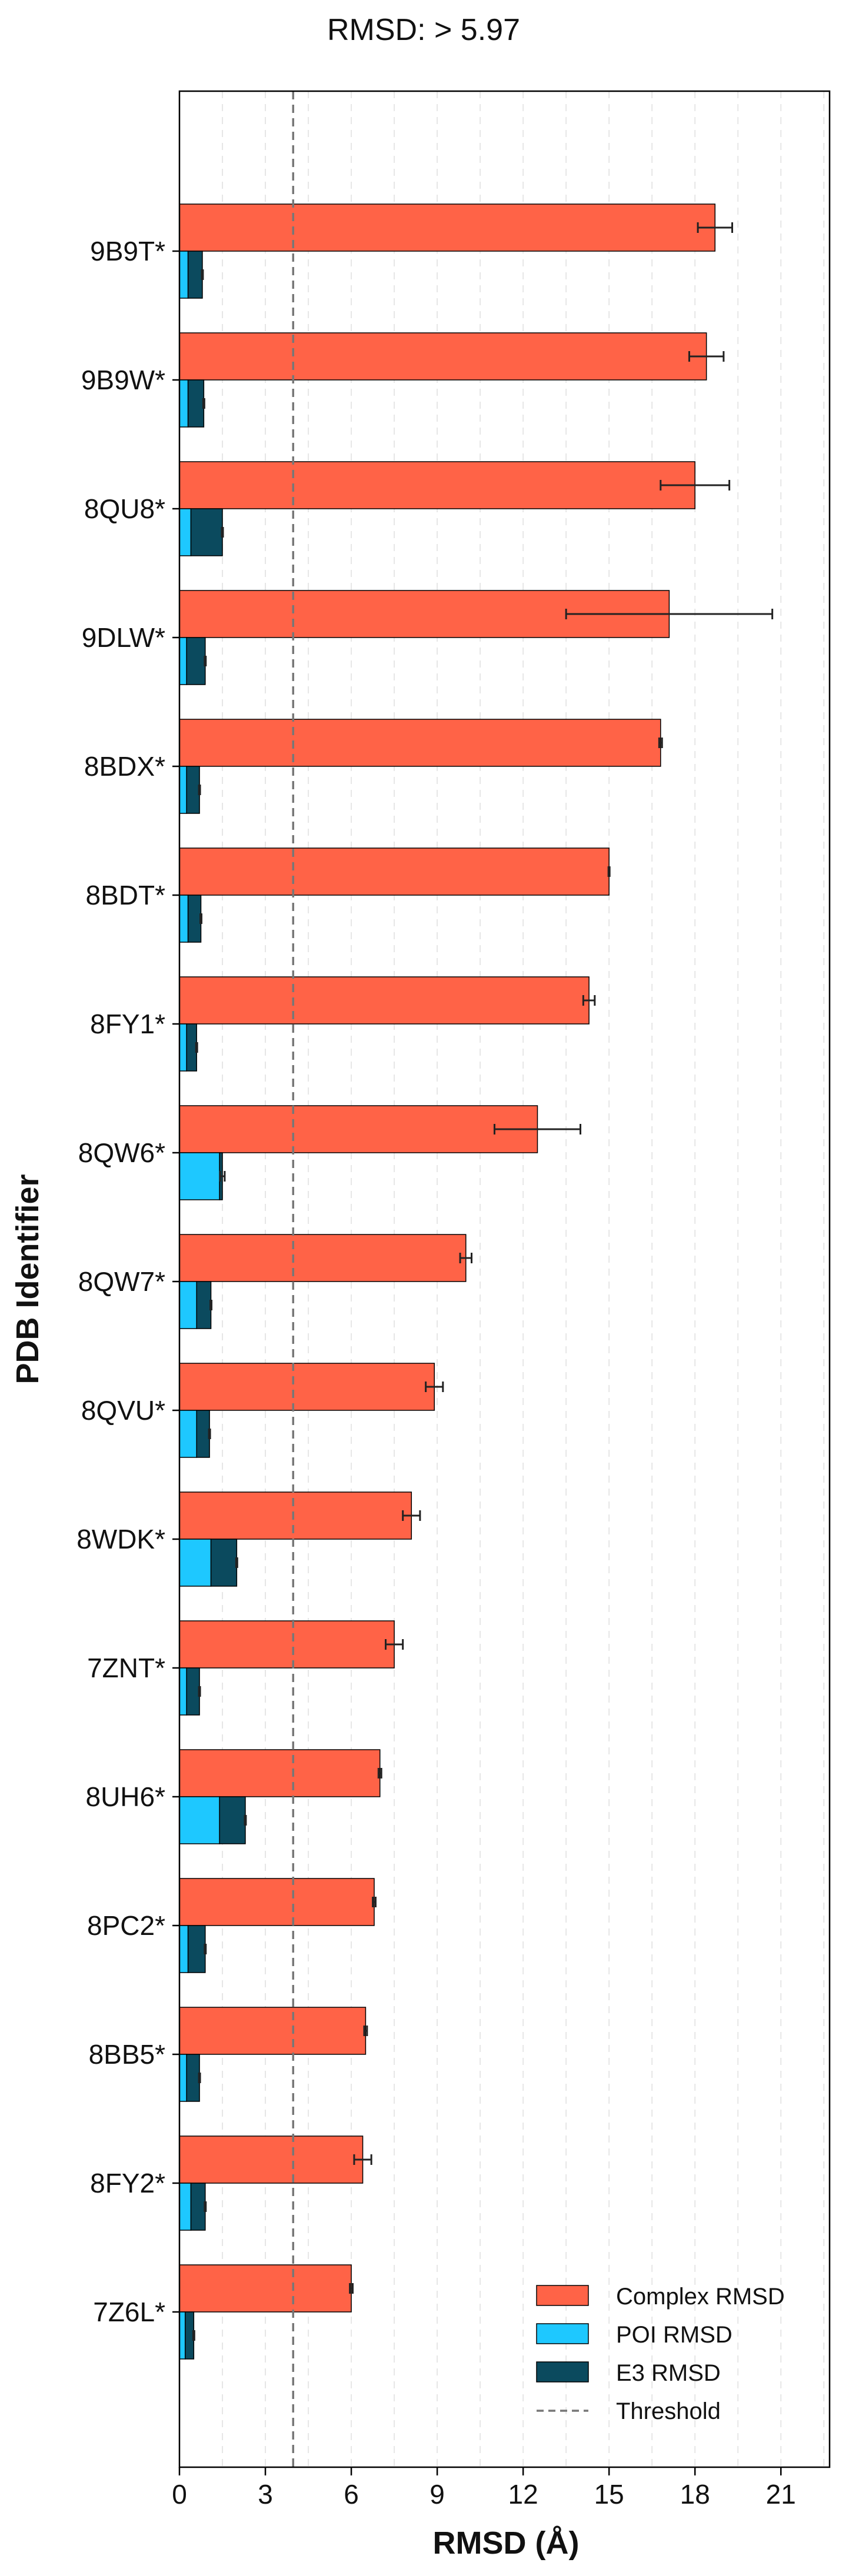 Image resolution: width=849 pixels, height=2576 pixels. What do you see at coordinates (125, 1796) in the screenshot?
I see `y-tick-label: 8UH6*` at bounding box center [125, 1796].